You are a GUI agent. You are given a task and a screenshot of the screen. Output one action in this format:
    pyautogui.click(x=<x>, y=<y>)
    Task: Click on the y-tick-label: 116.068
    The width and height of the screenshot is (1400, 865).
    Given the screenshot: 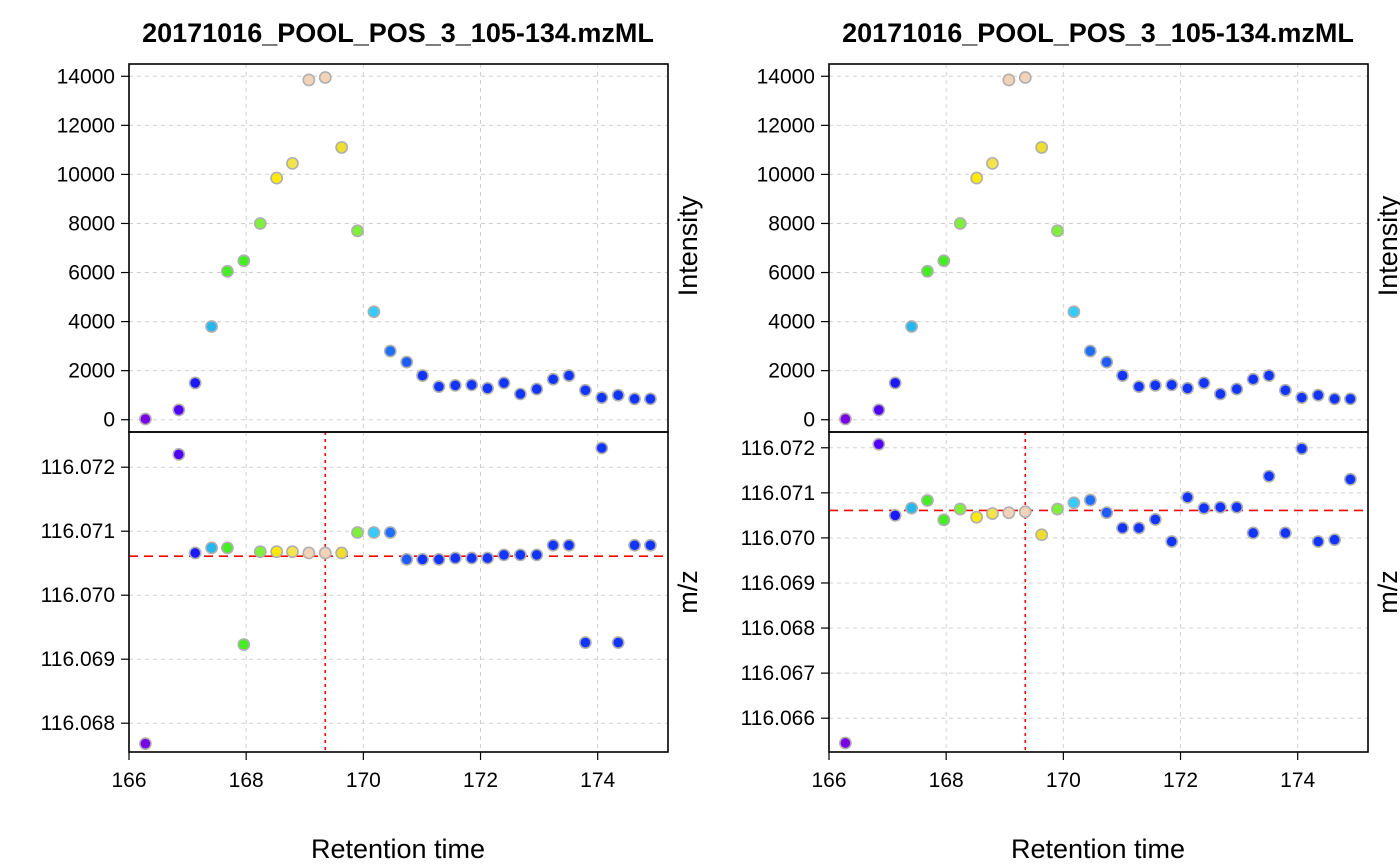 What is the action you would take?
    pyautogui.click(x=78, y=723)
    